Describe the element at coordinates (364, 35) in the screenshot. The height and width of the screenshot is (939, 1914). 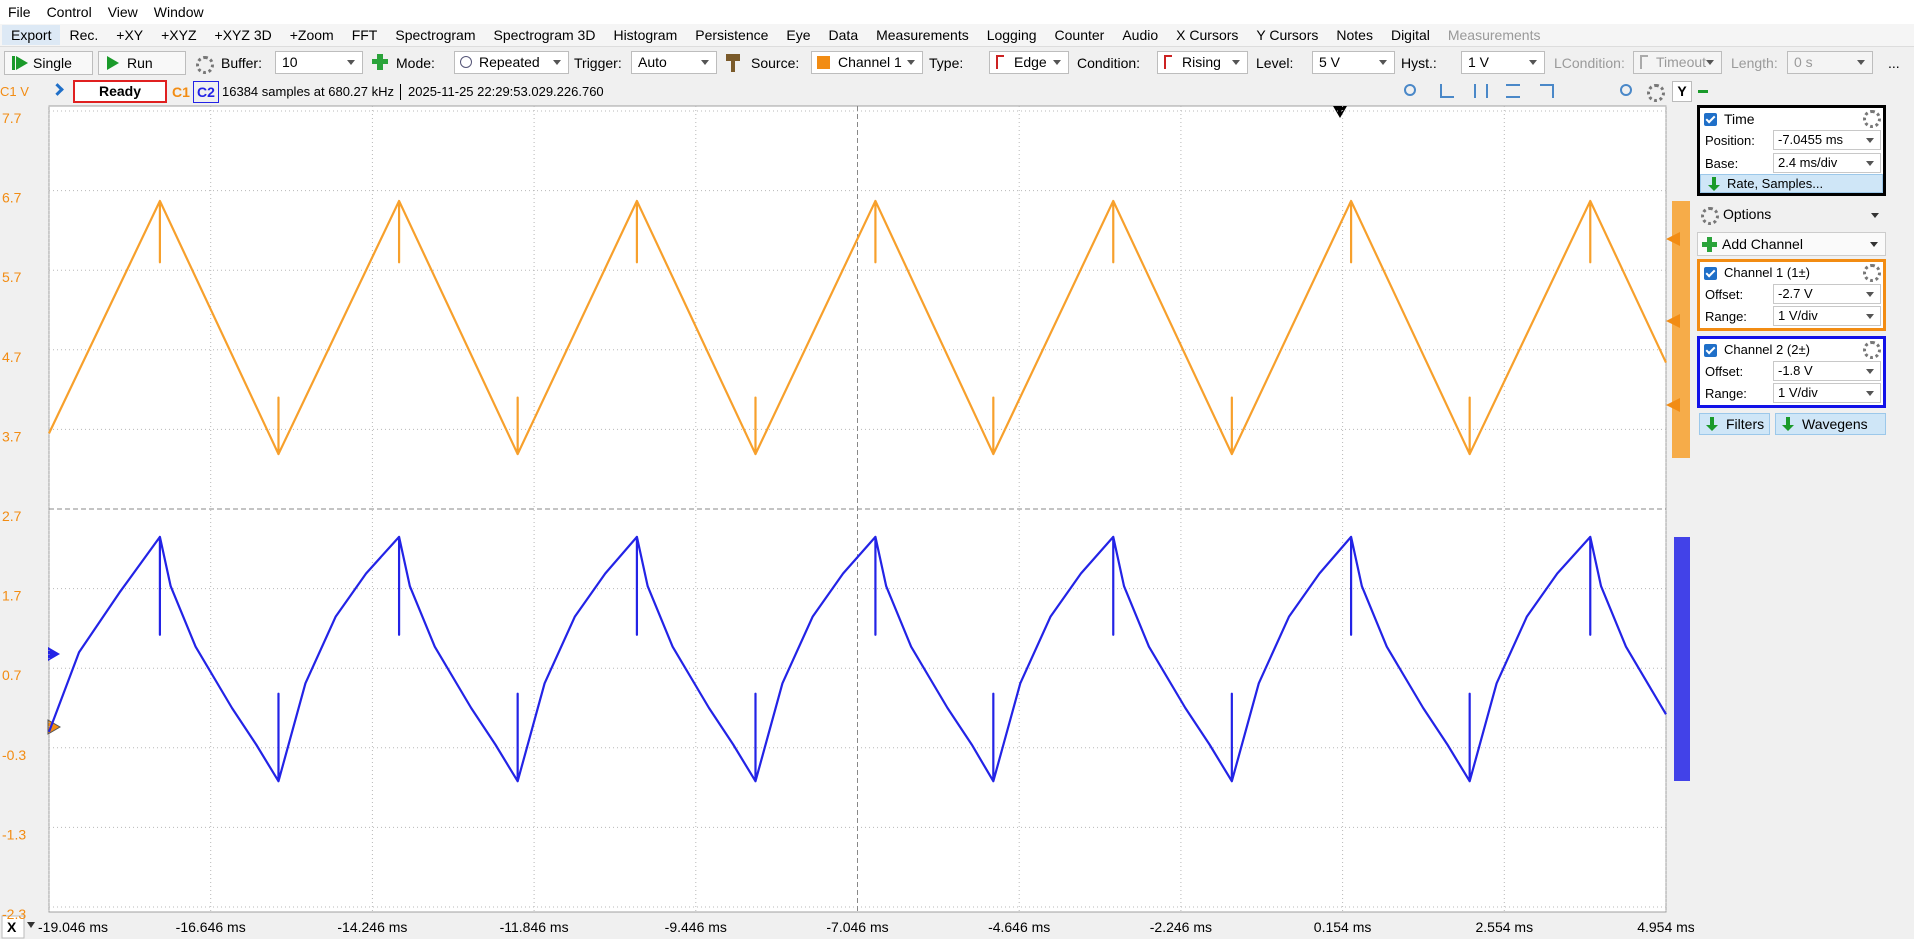
I see `tab: FFT` at that location.